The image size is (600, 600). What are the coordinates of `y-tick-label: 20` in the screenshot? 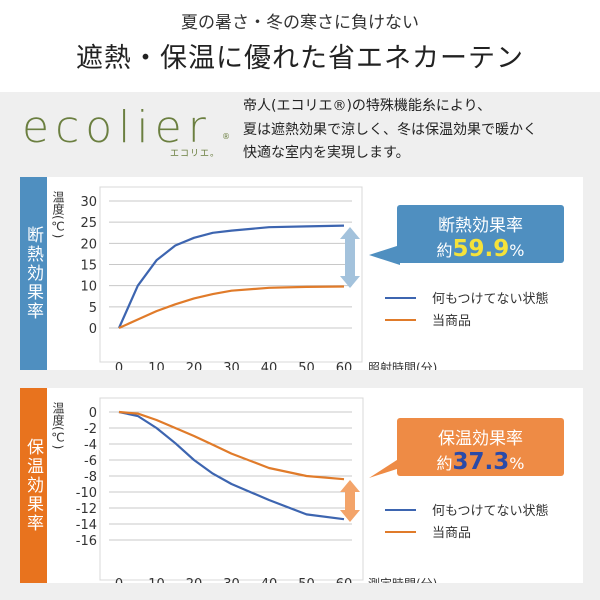 It's located at (88, 244).